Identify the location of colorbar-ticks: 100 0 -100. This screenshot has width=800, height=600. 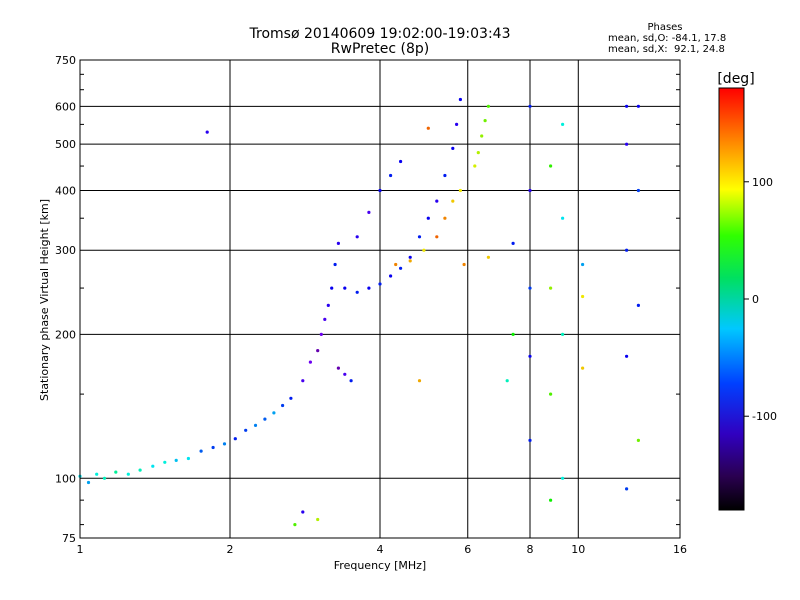
(760, 299).